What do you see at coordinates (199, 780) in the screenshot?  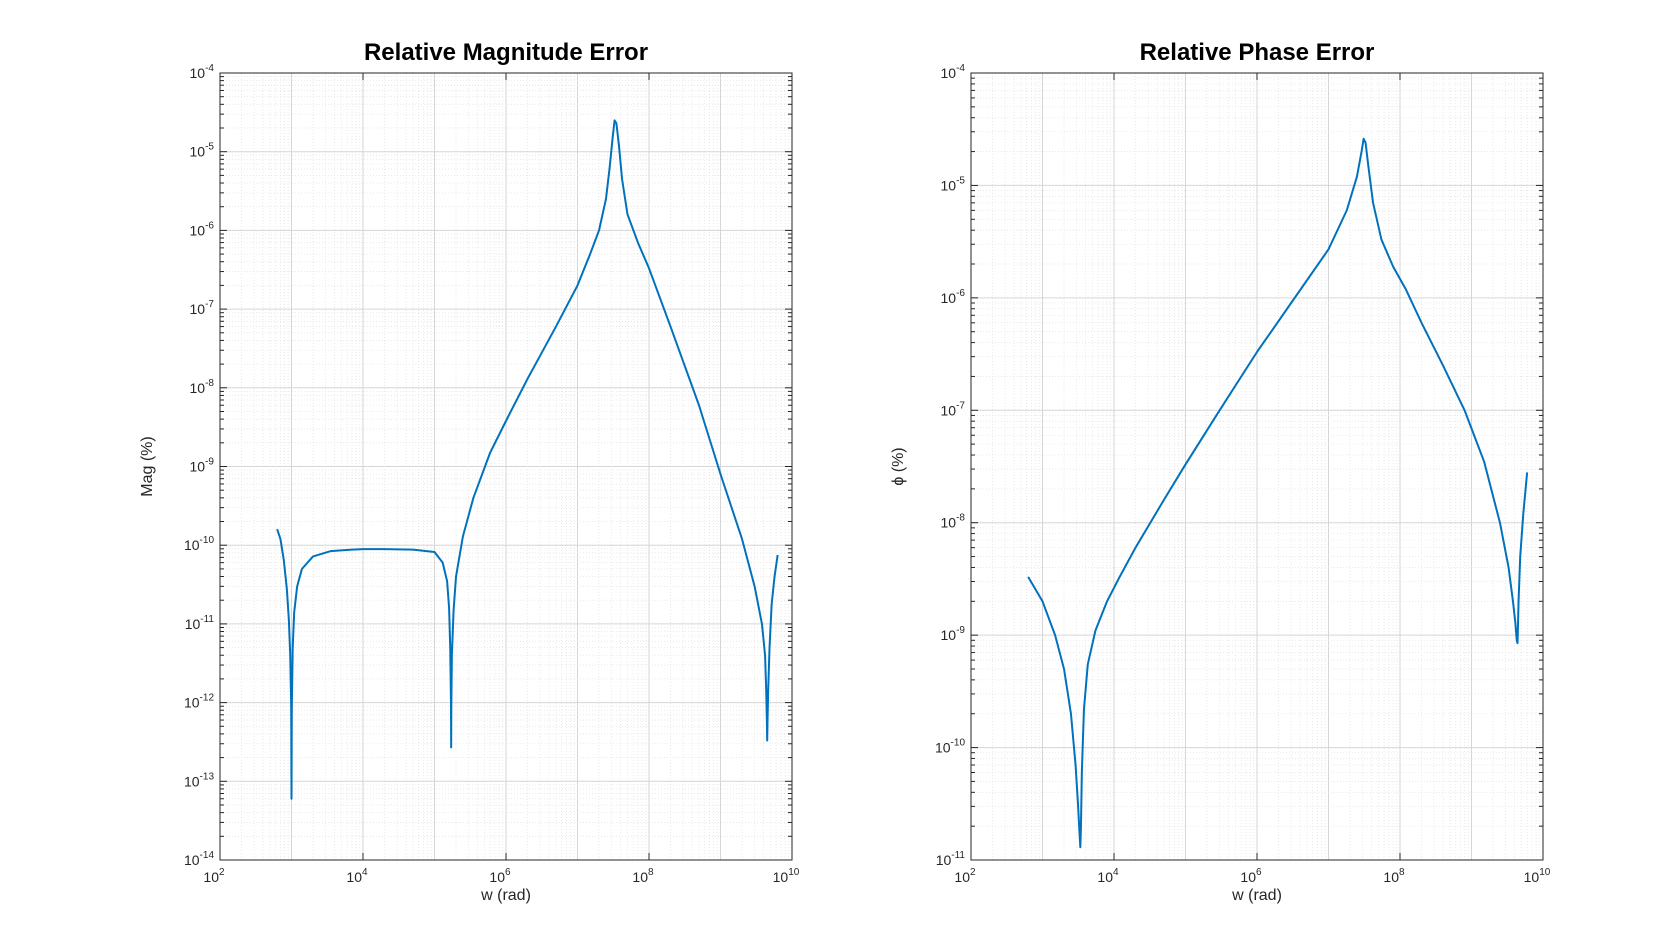 I see `y-tick-label: 10⁻¹³` at bounding box center [199, 780].